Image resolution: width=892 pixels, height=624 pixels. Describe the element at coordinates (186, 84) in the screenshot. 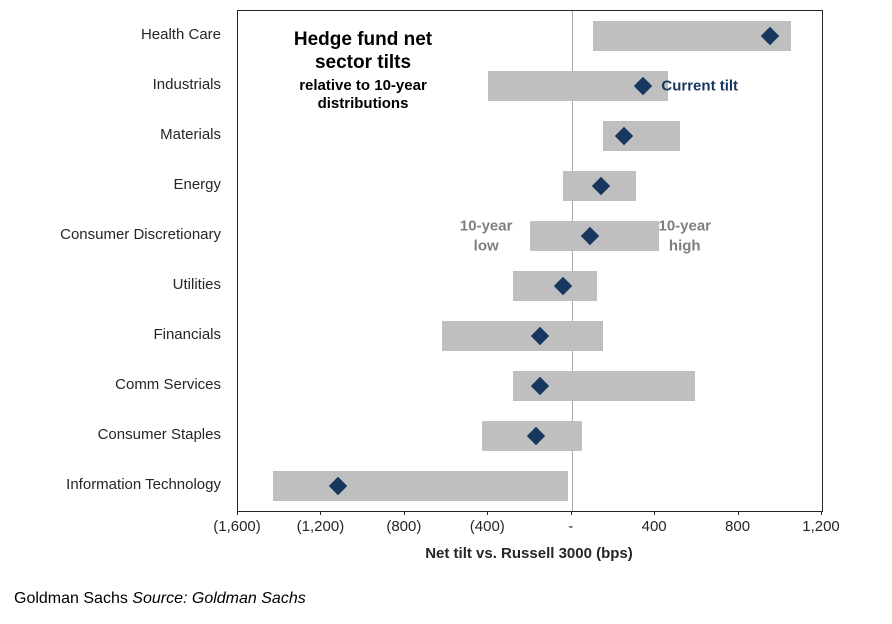

I see `y-axis-label: Industrials` at that location.